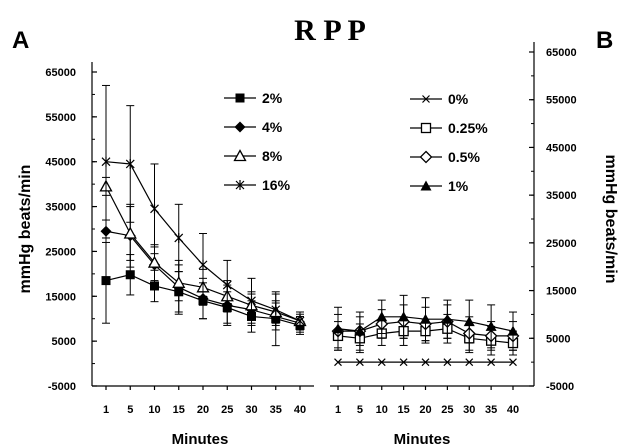 Image resolution: width=622 pixels, height=448 pixels. I want to click on legend-label: 1%, so click(458, 186).